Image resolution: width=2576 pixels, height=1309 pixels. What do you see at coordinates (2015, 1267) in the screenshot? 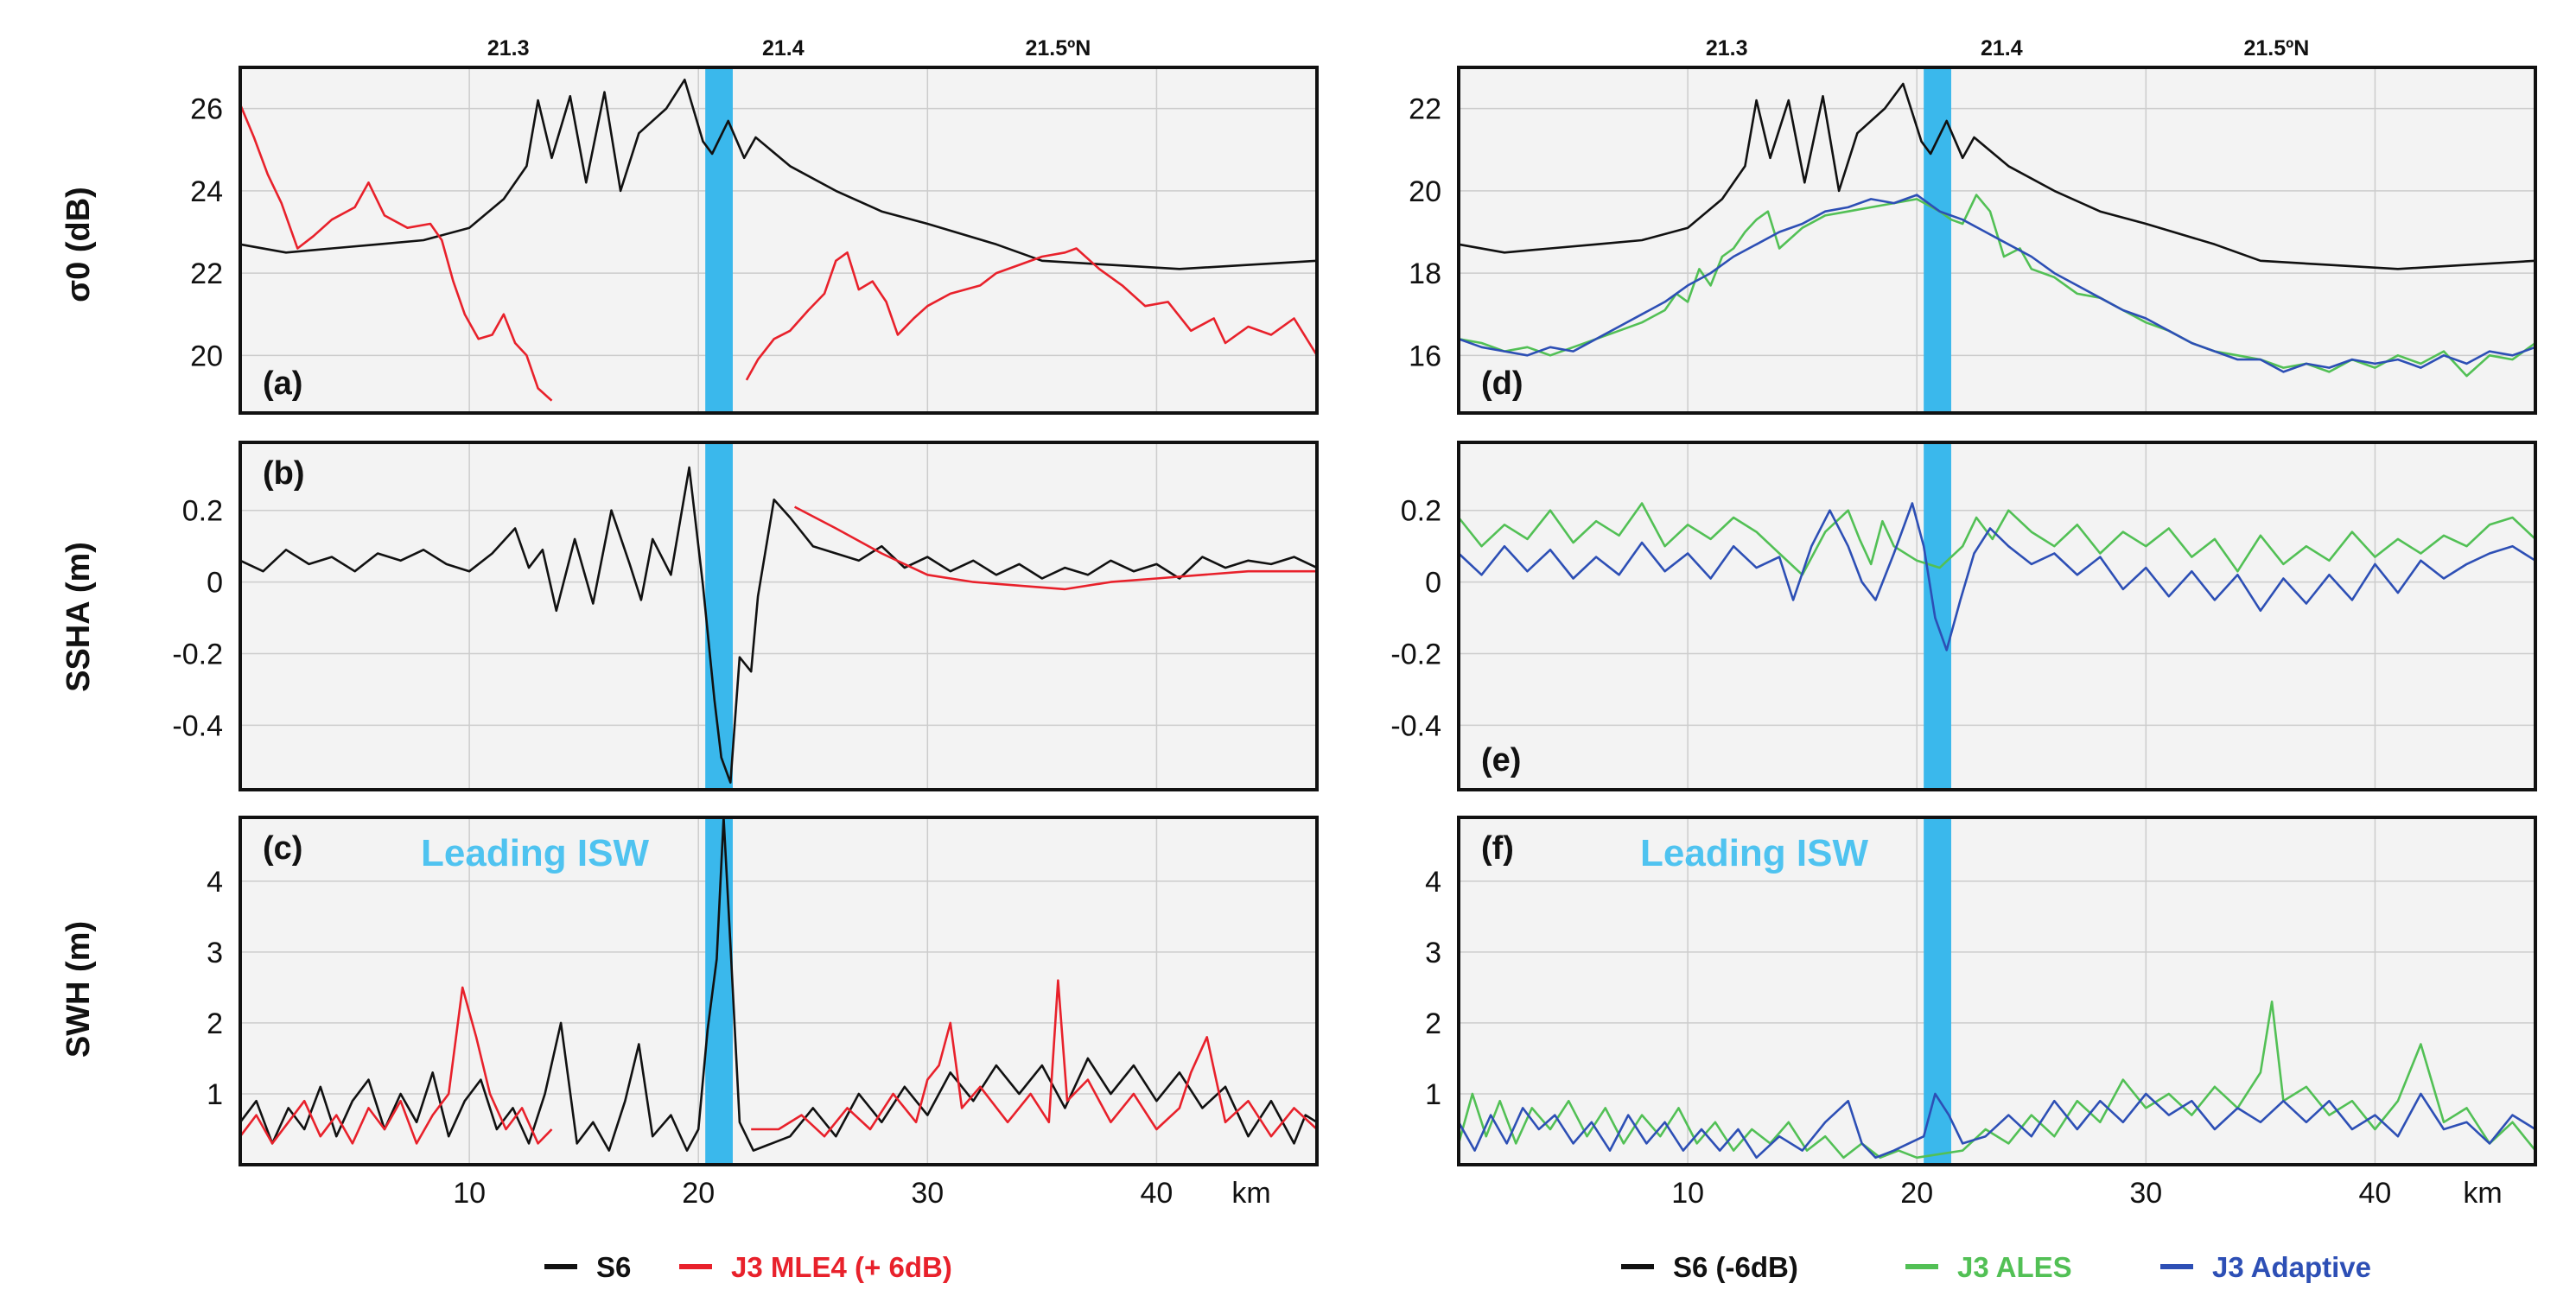
I see `legend-label-j3-ales: J3 ALES` at bounding box center [2015, 1267].